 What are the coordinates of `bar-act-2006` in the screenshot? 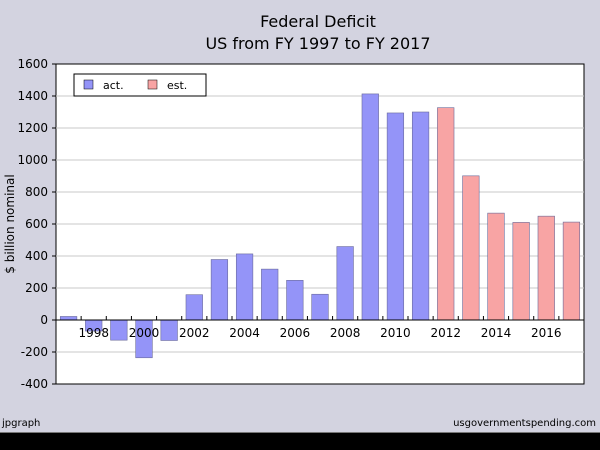 It's located at (295, 300).